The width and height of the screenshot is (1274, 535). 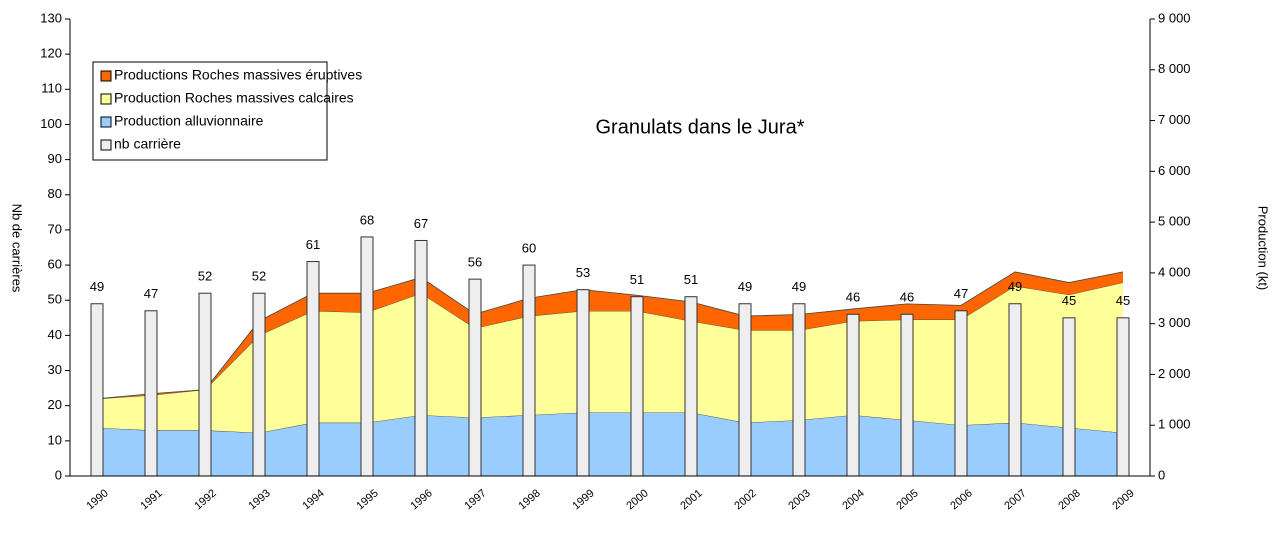 What do you see at coordinates (51, 53) in the screenshot?
I see `y-tick-label: 120` at bounding box center [51, 53].